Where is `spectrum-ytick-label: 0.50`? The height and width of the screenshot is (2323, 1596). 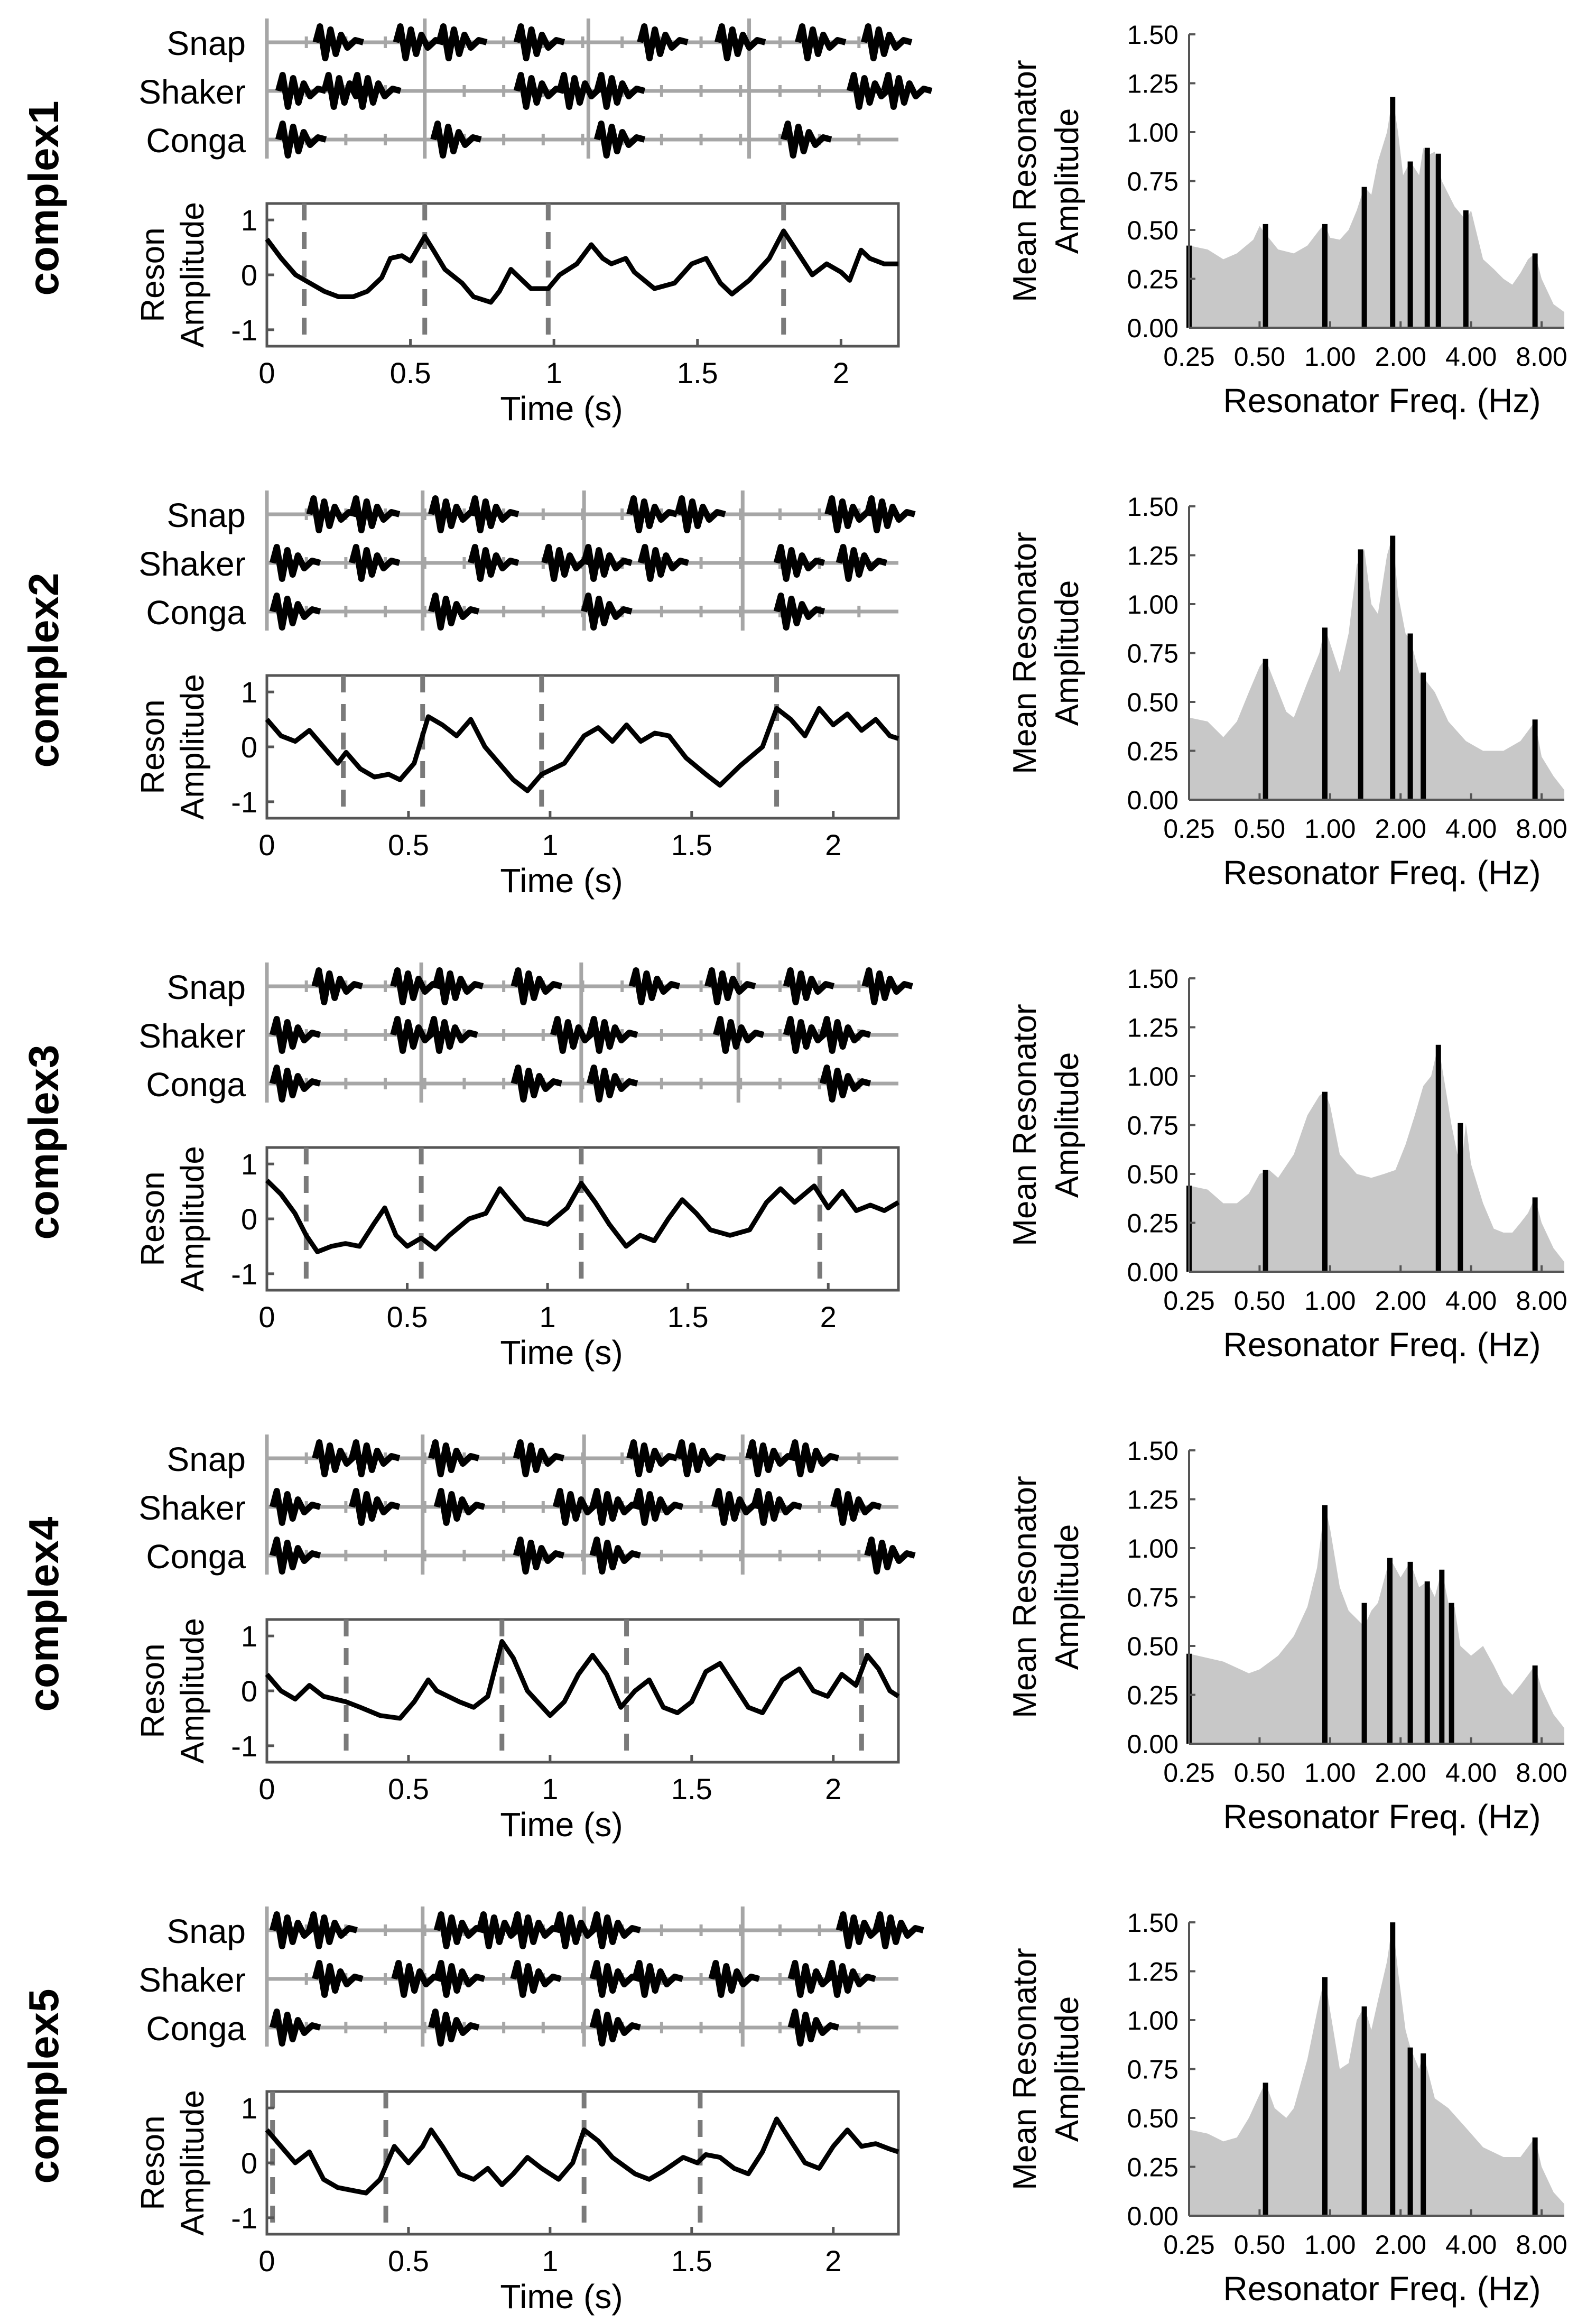 spectrum-ytick-label: 0.50 is located at coordinates (1153, 1646).